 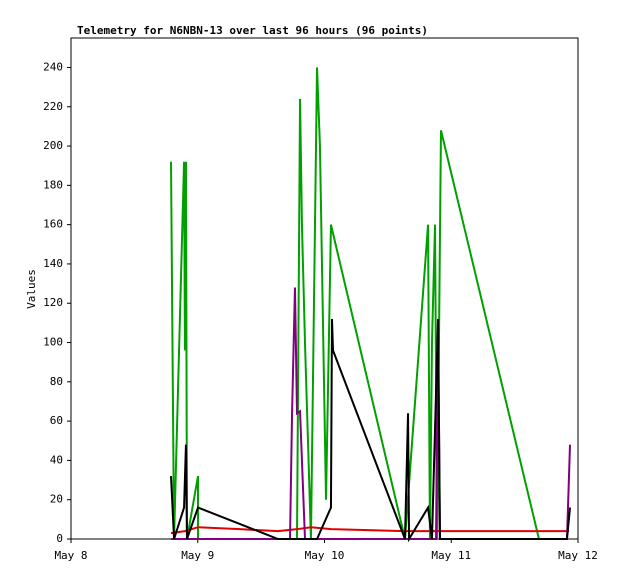 What do you see at coordinates (53, 342) in the screenshot?
I see `y-tick-label: 100` at bounding box center [53, 342].